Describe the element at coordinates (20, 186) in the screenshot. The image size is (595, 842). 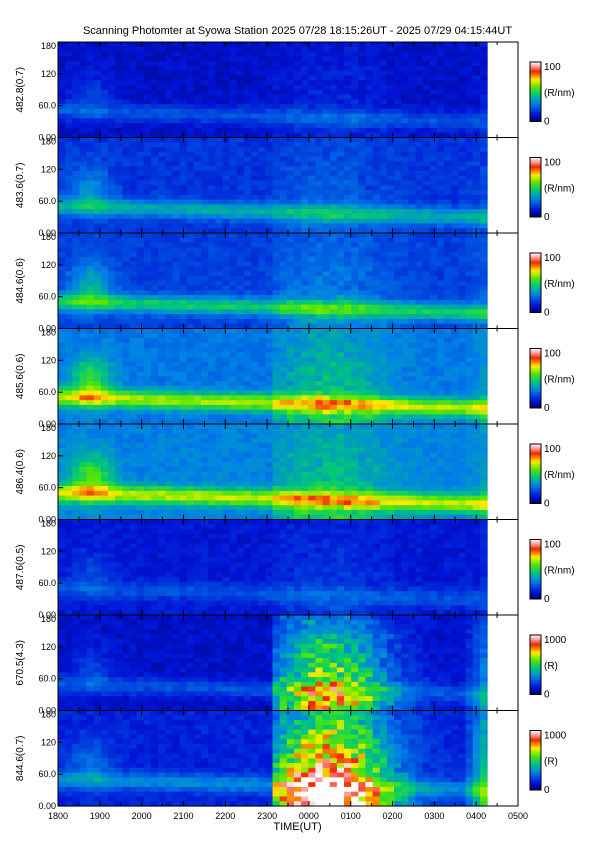
I see `panel-ylabel: 483.6(0.7)` at that location.